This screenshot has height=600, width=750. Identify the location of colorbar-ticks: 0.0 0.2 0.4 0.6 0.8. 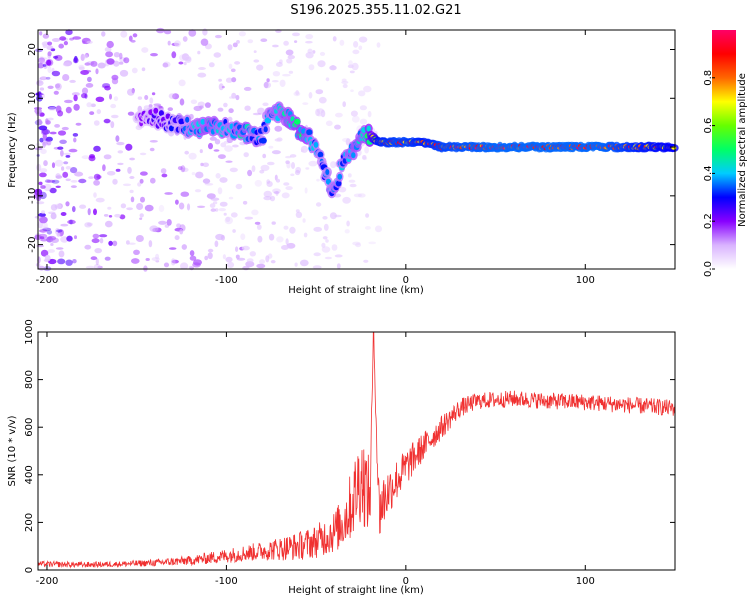
(709, 173).